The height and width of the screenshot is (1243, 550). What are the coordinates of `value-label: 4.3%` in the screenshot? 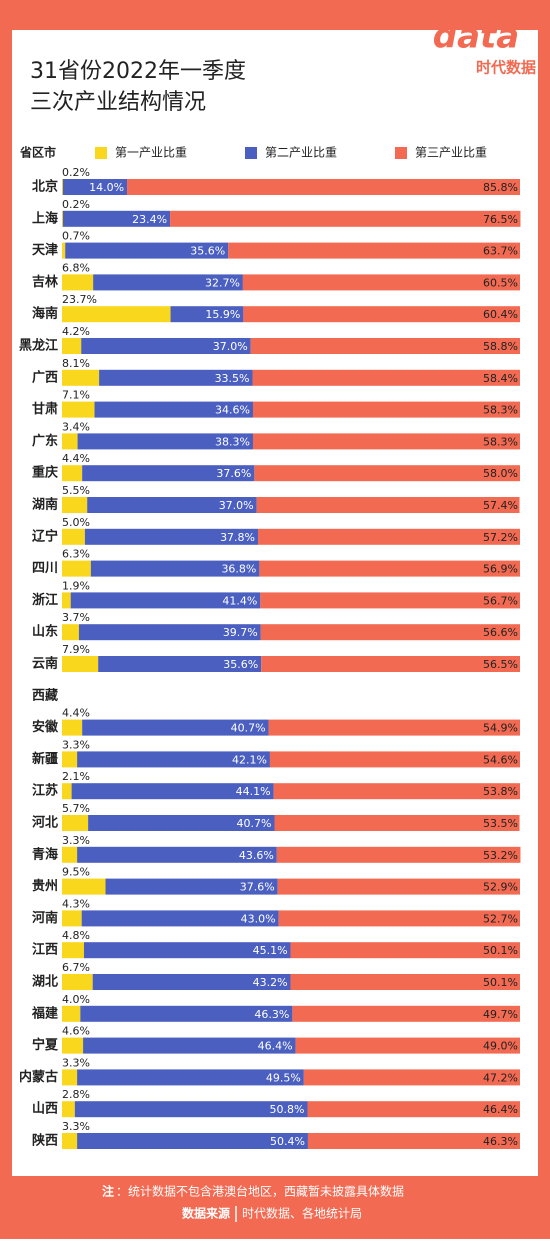 It's located at (76, 903).